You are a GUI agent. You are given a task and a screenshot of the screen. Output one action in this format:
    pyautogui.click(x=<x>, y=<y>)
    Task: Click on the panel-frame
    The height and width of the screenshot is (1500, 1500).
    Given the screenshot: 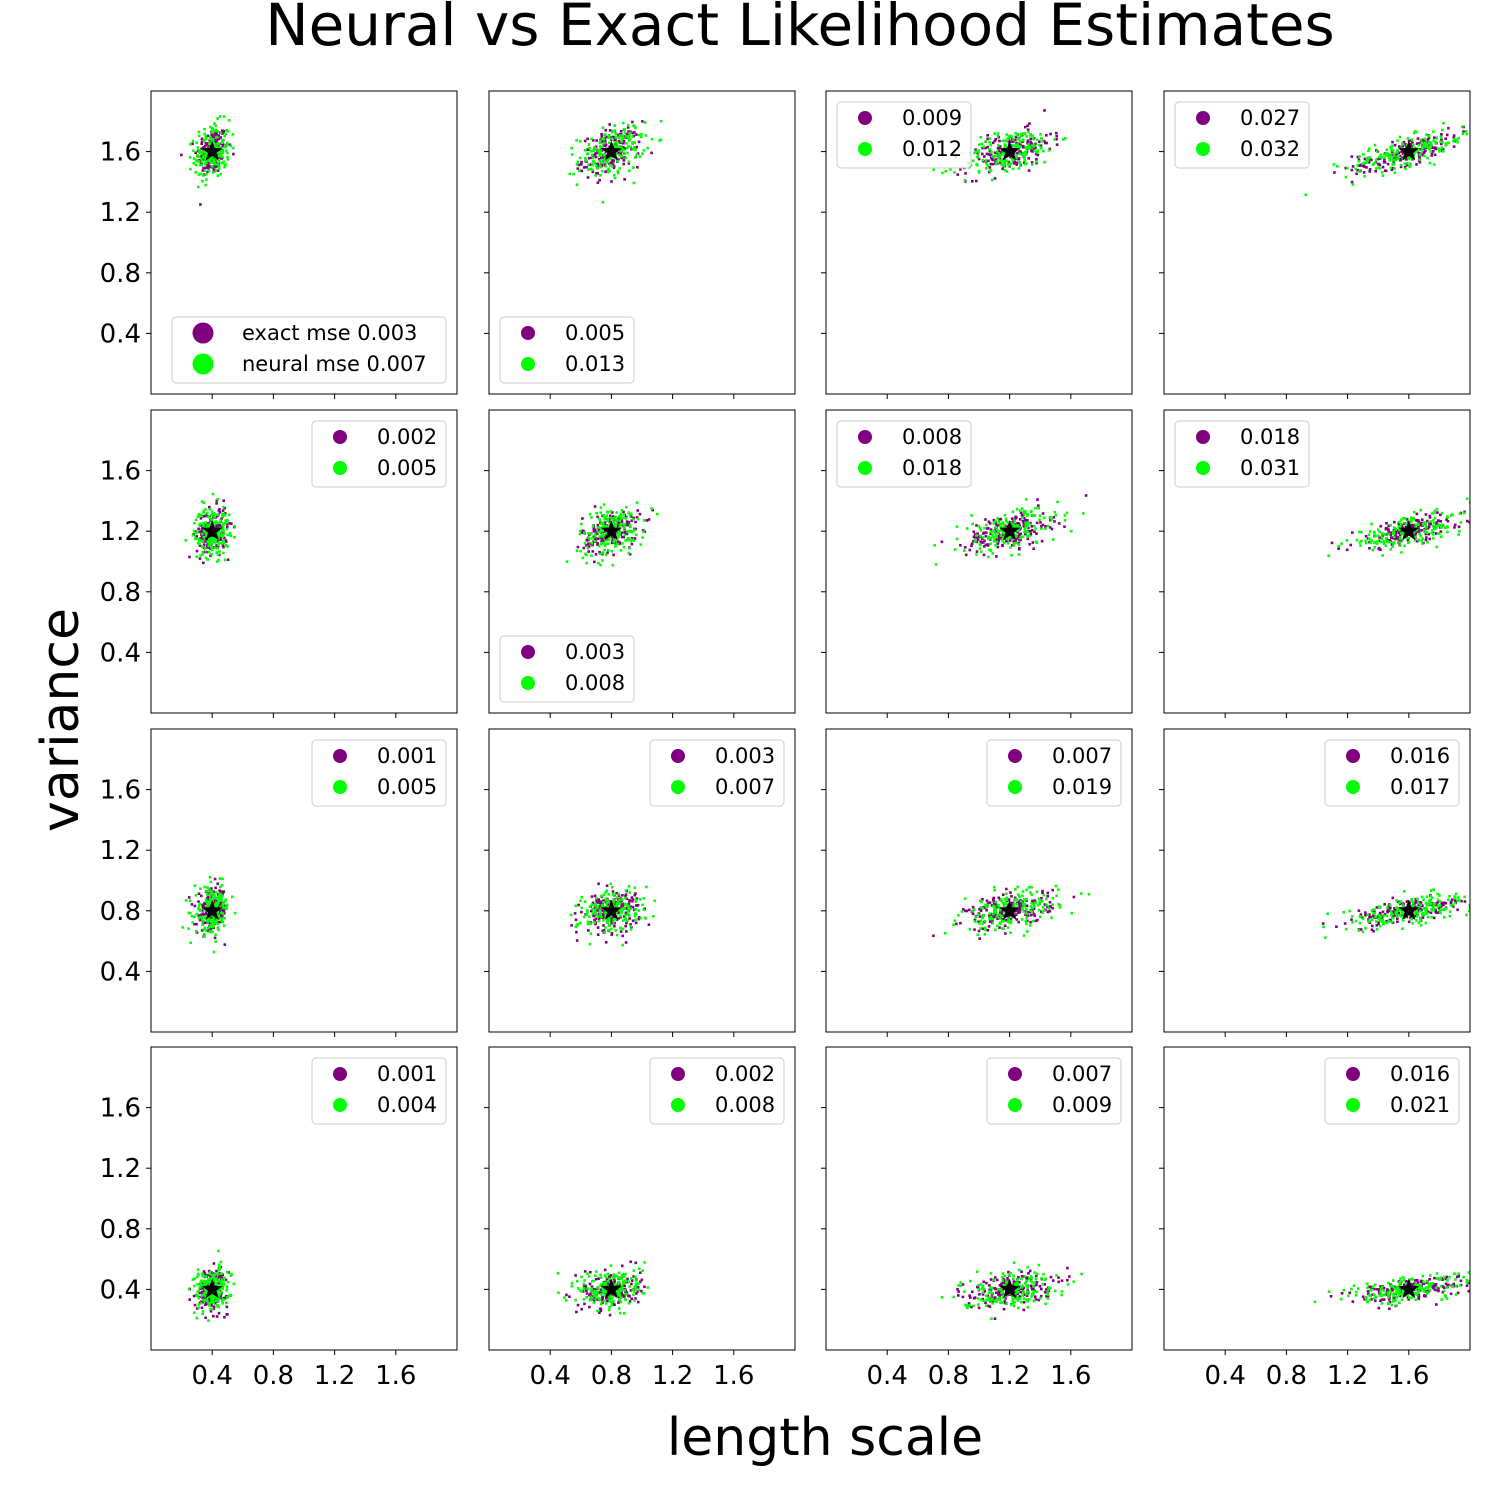 What is the action you would take?
    pyautogui.click(x=642, y=242)
    